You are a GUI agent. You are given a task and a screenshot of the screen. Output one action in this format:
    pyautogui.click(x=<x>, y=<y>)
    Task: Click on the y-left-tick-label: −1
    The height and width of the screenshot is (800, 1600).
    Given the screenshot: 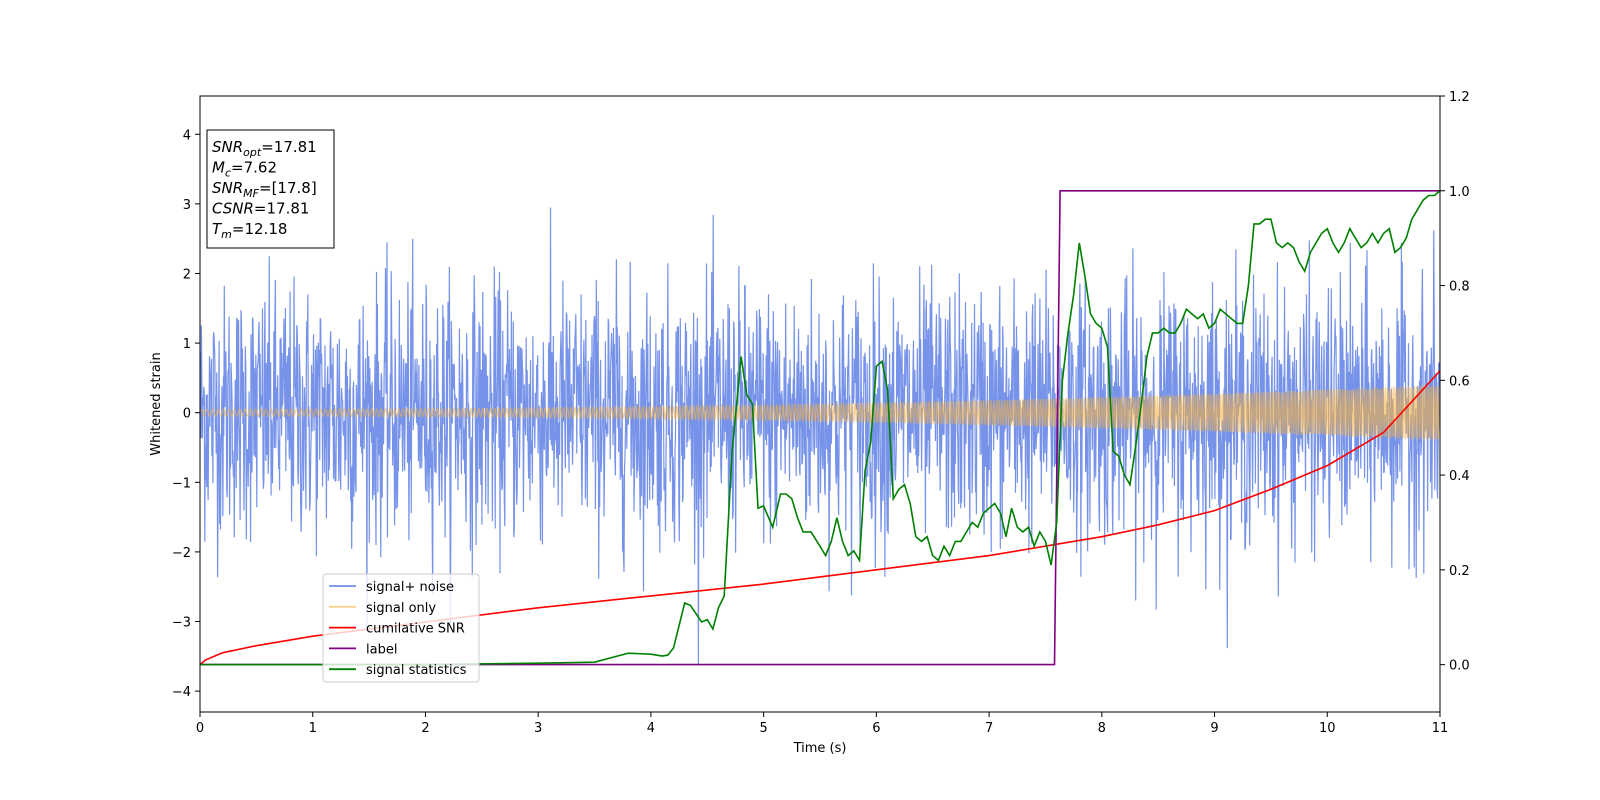 What is the action you would take?
    pyautogui.click(x=181, y=483)
    